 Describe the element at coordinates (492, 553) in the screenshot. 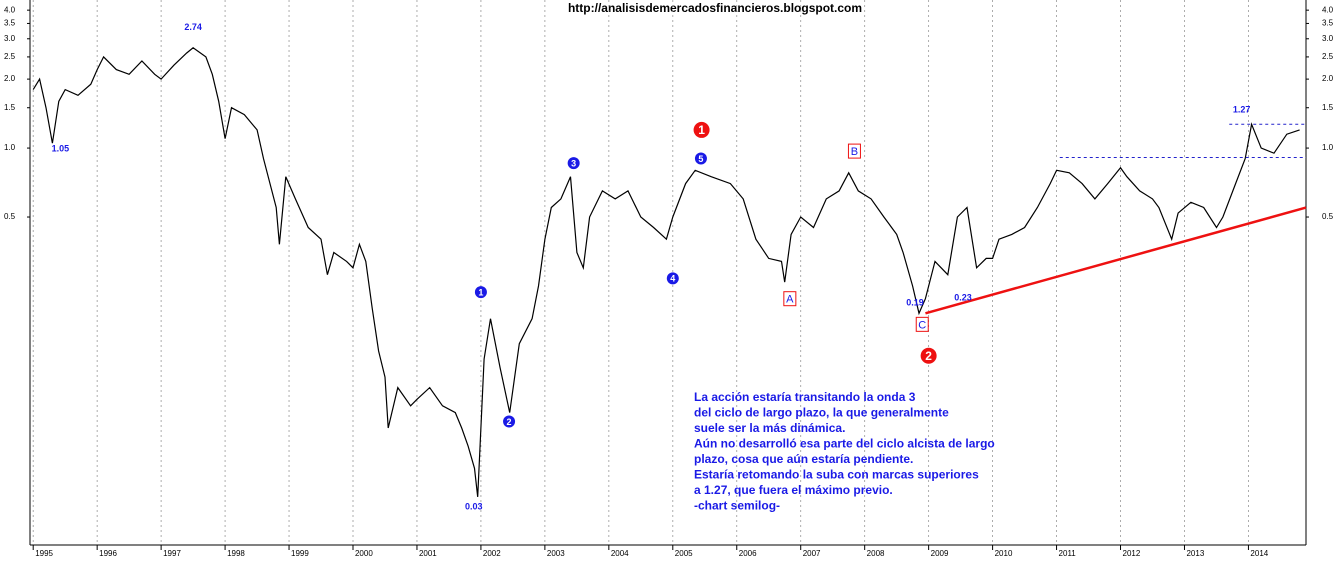

I see `x-tick-label: 2002` at that location.